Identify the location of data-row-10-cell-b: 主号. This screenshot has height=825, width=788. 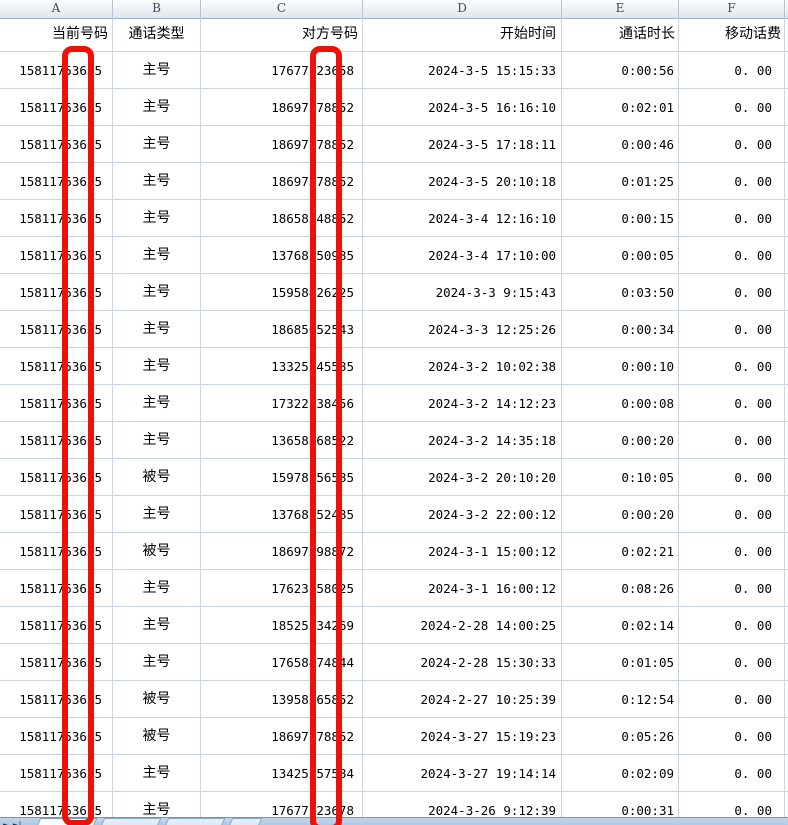
(157, 403).